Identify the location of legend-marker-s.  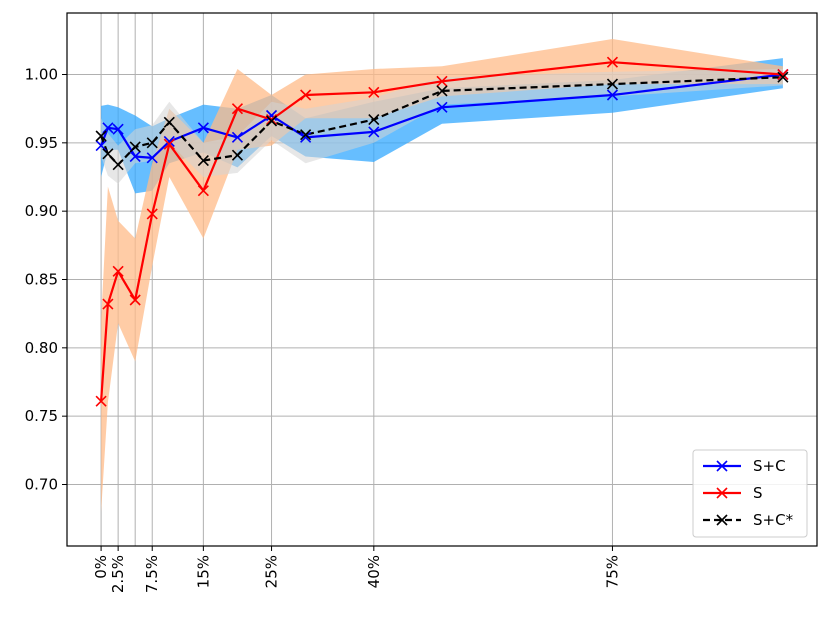
(722, 493).